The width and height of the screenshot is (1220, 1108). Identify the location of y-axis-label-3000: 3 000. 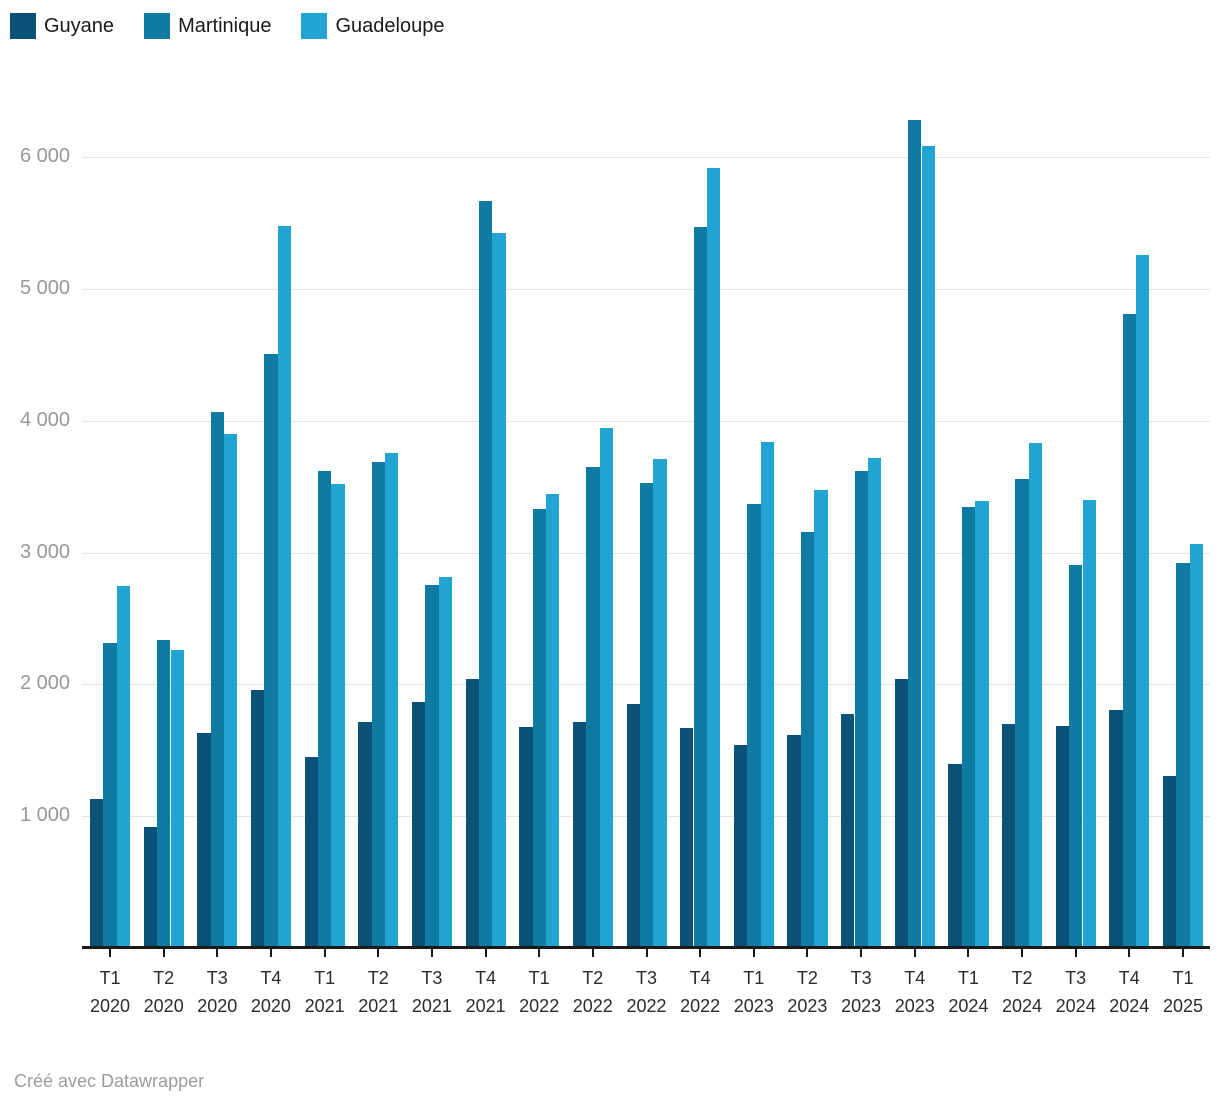
(44, 551).